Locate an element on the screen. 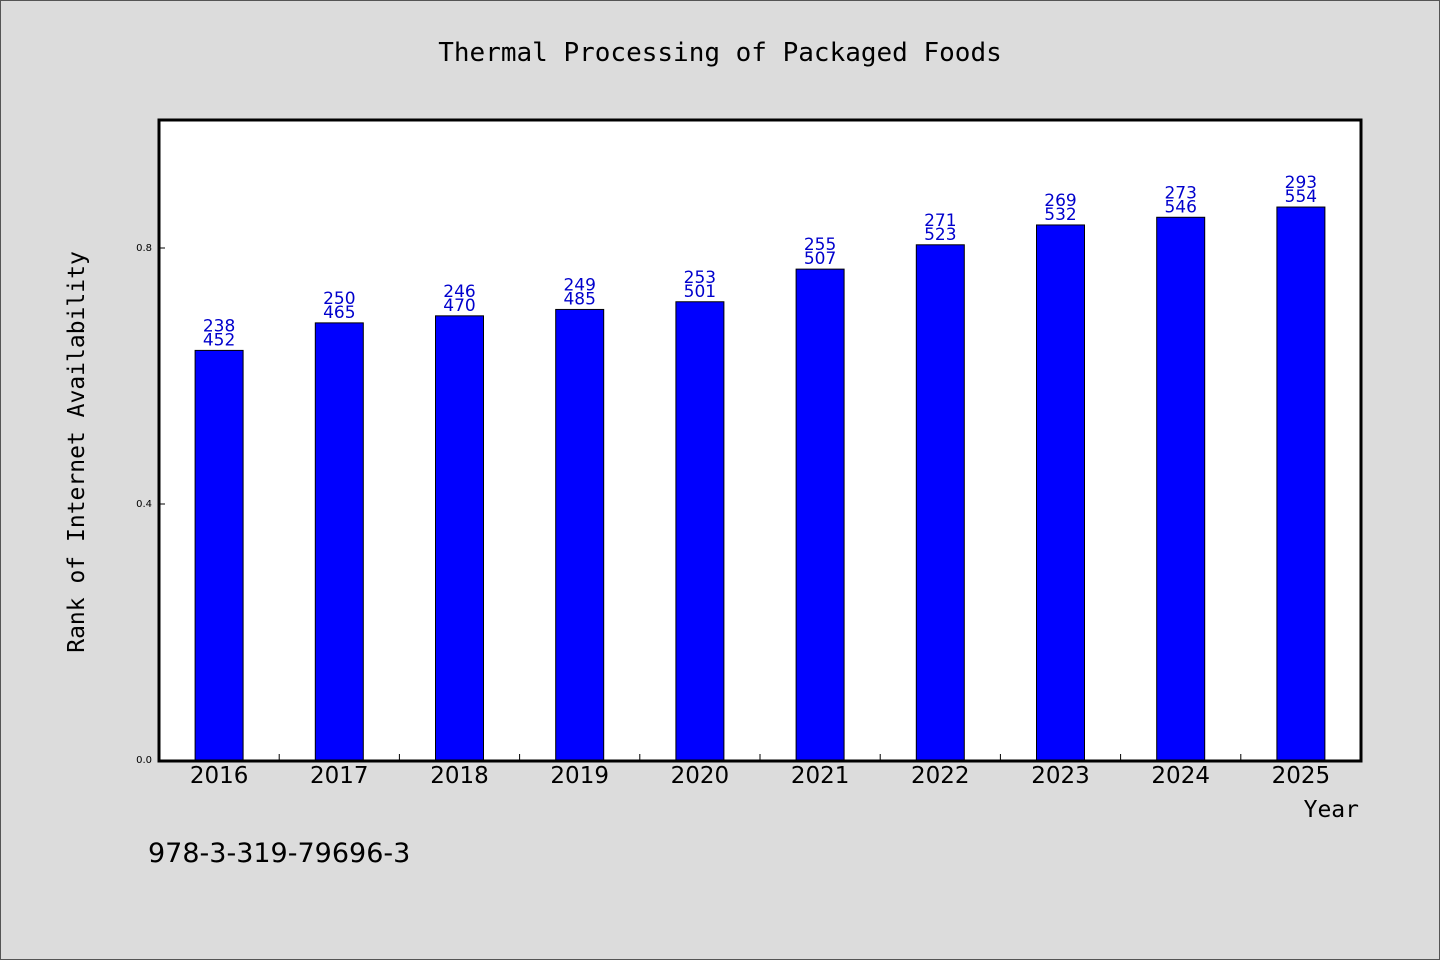 Image resolution: width=1440 pixels, height=960 pixels. x-tick-label: 2023 is located at coordinates (1060, 776).